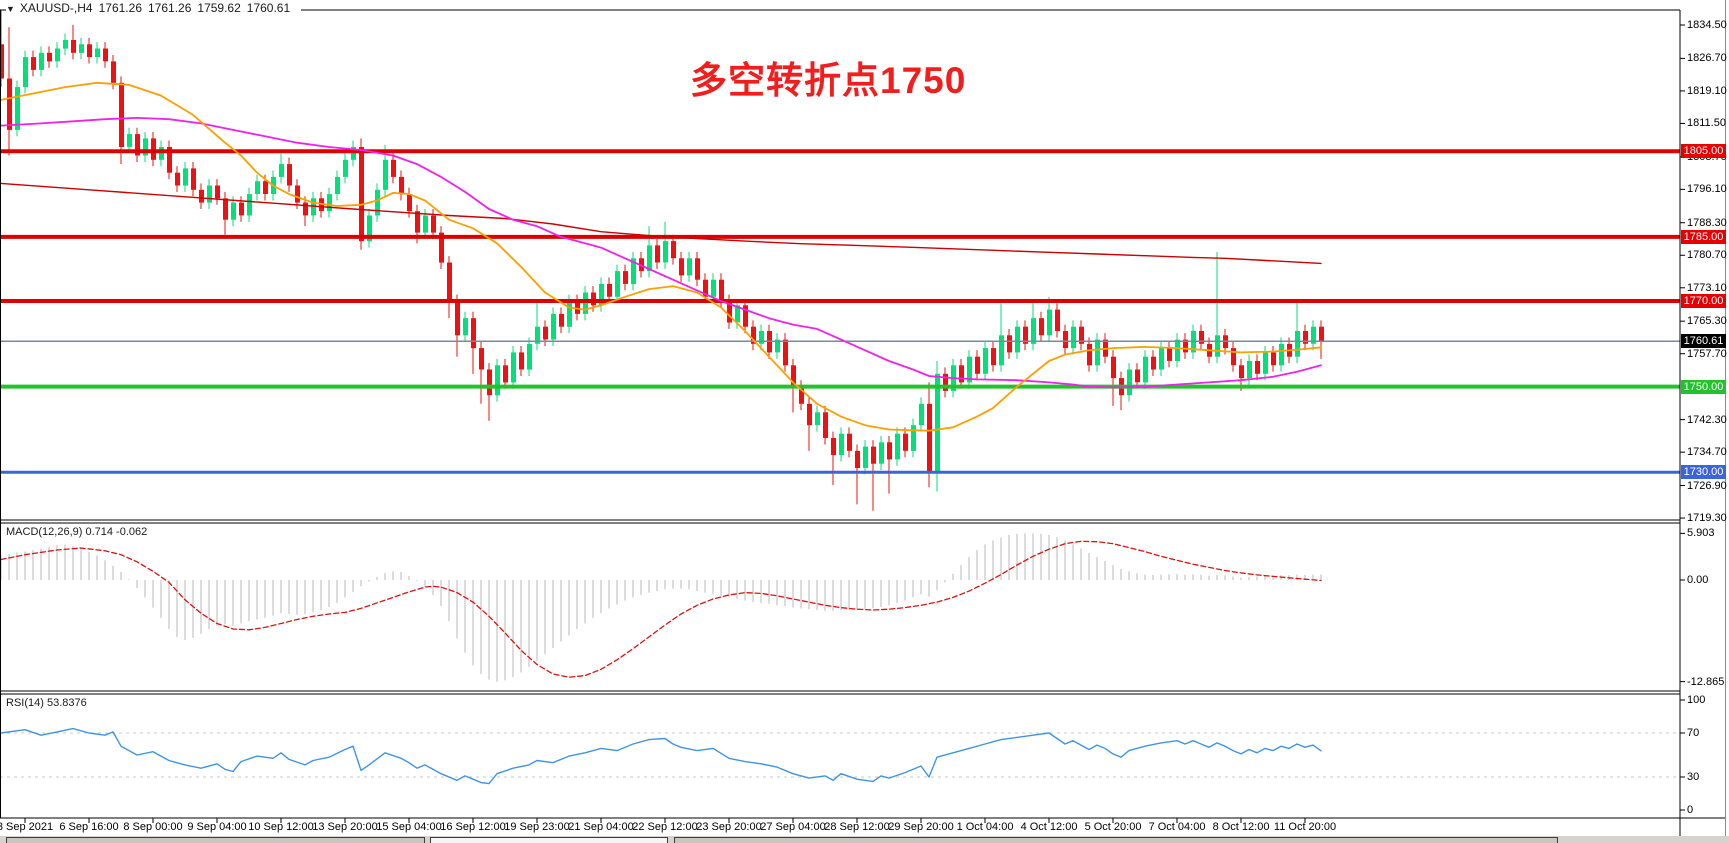 The height and width of the screenshot is (843, 1729). Describe the element at coordinates (1707, 58) in the screenshot. I see `price-axis-label: 1826.70` at that location.